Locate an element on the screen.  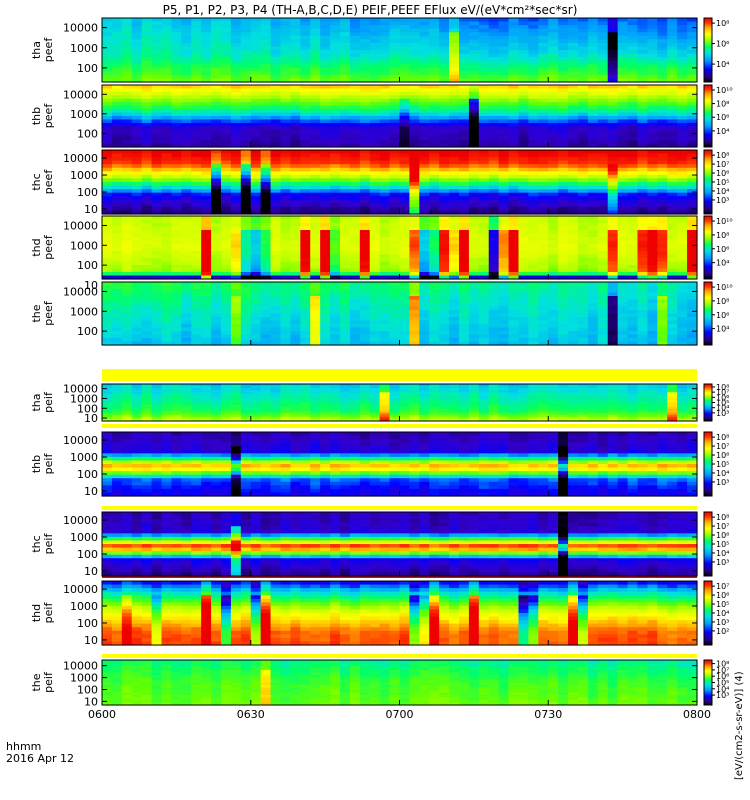
colorbar-tick-label: 10⁶ is located at coordinates (722, 117).